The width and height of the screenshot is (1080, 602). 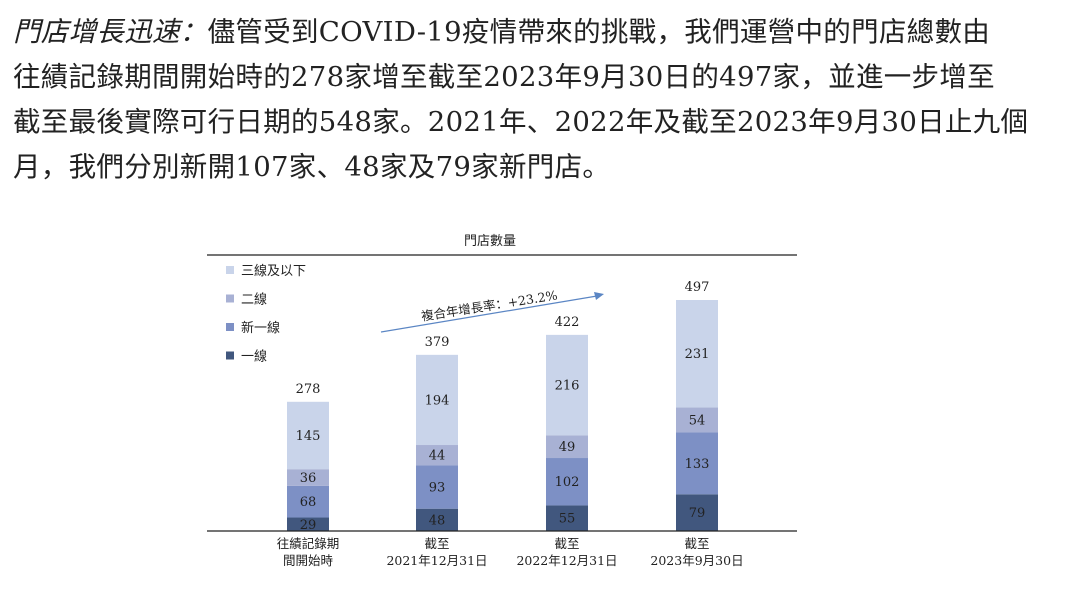 I want to click on value-label-tier3-and-below-3: 216, so click(x=567, y=386).